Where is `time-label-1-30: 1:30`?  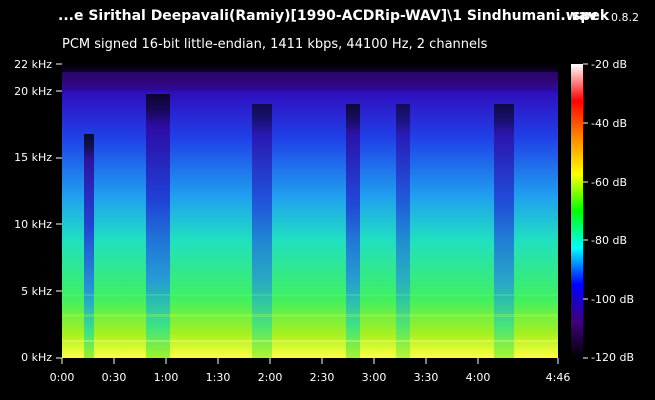
time-label-1-30: 1:30 is located at coordinates (218, 377).